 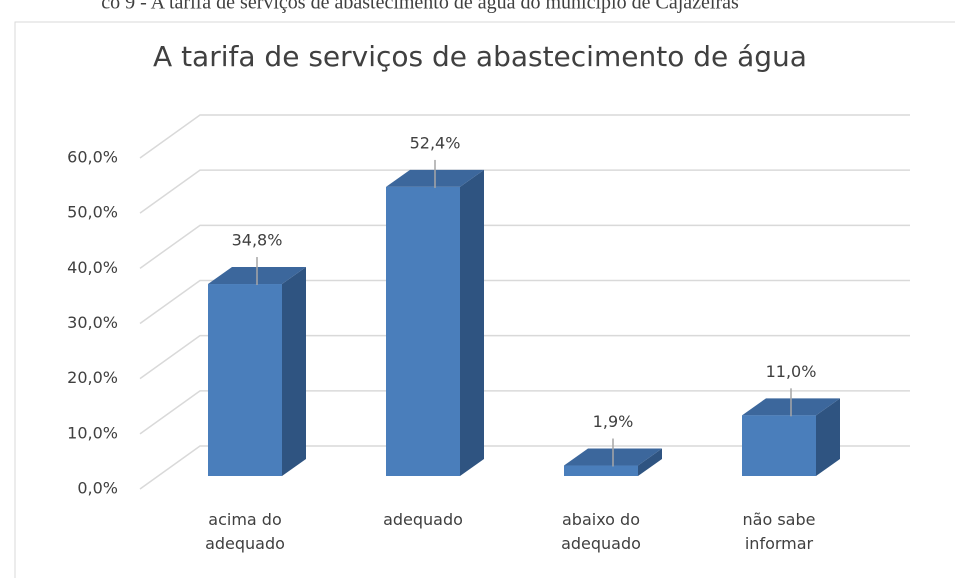 What do you see at coordinates (601, 531) in the screenshot?
I see `x-tick-label: abaixo do adequado` at bounding box center [601, 531].